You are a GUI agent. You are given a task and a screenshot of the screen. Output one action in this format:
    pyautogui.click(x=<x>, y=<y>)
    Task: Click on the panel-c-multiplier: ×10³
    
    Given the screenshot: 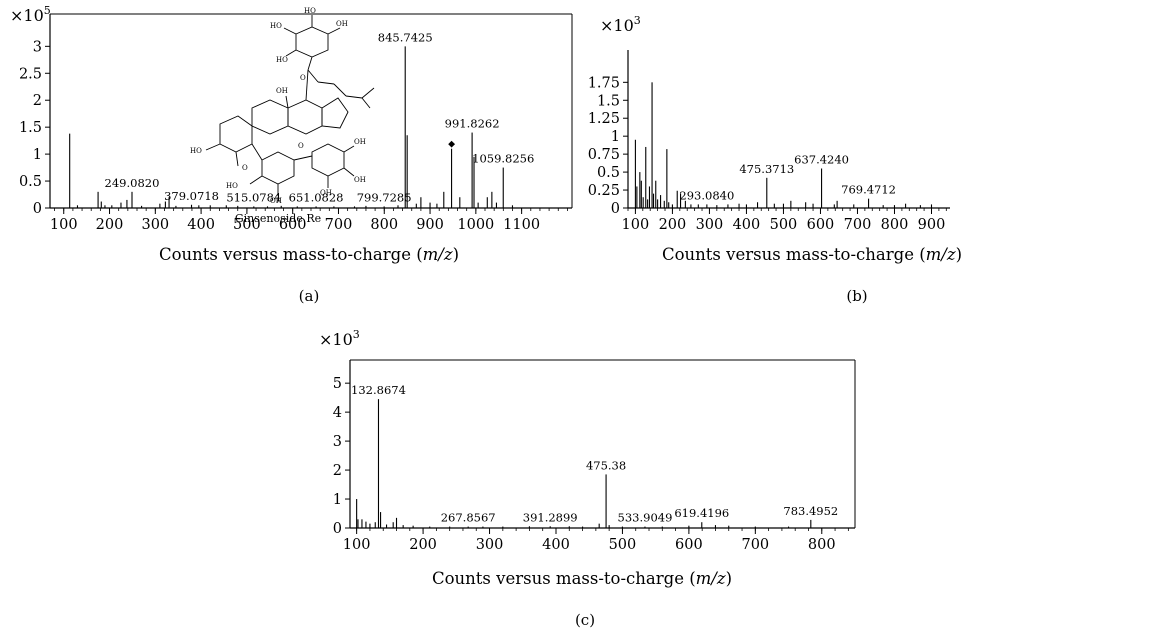 What is the action you would take?
    pyautogui.click(x=339, y=338)
    